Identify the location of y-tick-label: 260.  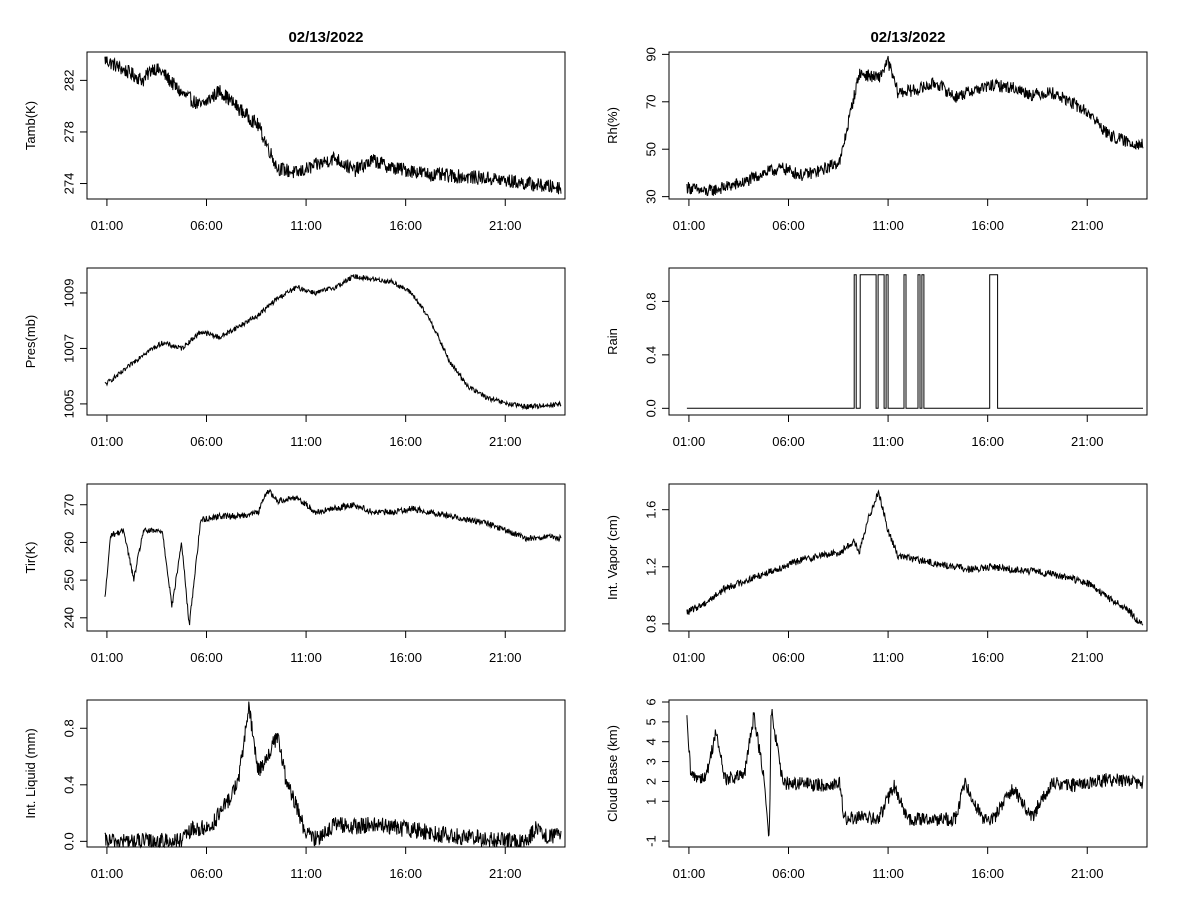
(69, 543).